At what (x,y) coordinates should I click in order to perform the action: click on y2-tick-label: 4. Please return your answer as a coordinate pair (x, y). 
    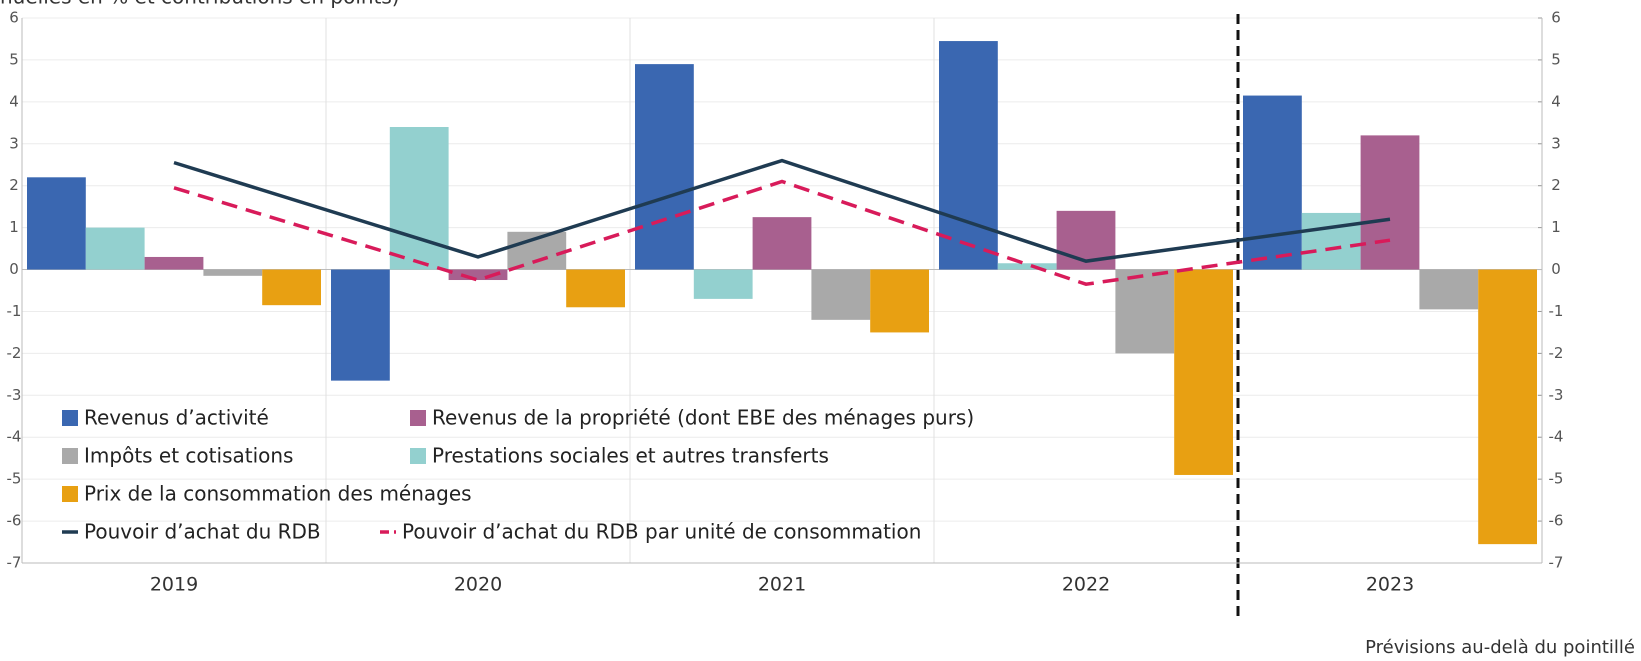
    Looking at the image, I should click on (1556, 101).